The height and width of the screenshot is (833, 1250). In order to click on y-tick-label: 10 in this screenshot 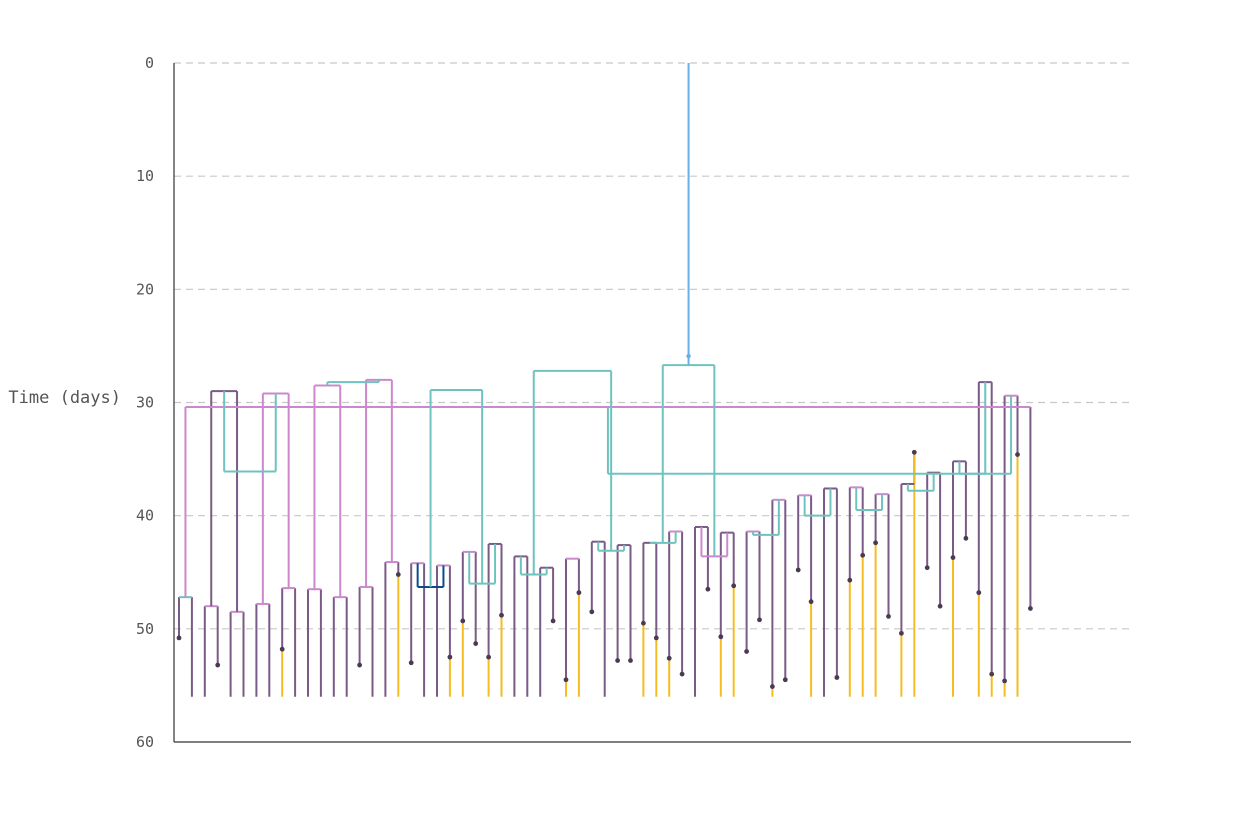, I will do `click(145, 176)`.